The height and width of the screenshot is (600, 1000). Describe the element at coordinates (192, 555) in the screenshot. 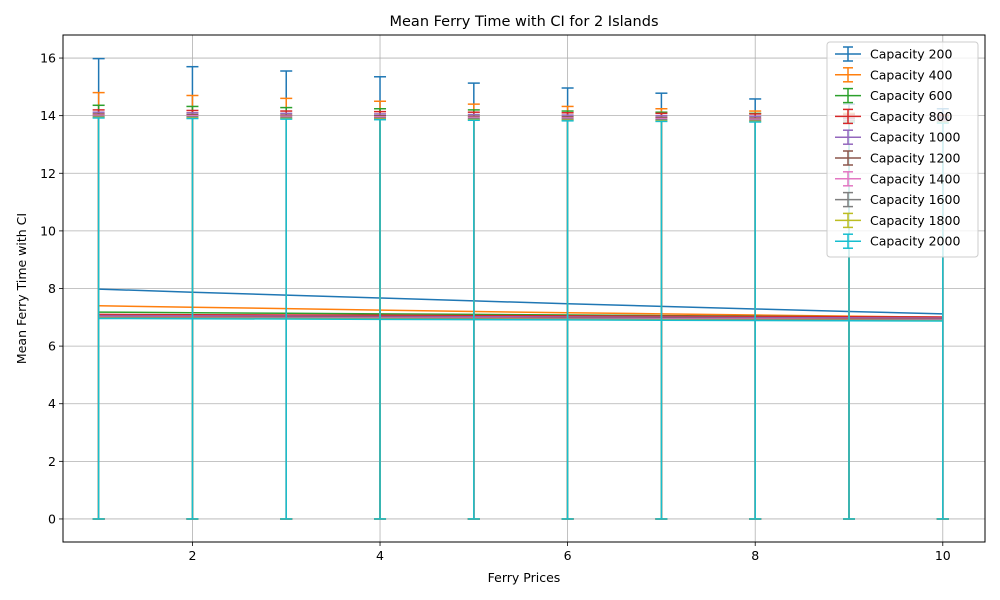

I see `x-tick-label: 2` at that location.